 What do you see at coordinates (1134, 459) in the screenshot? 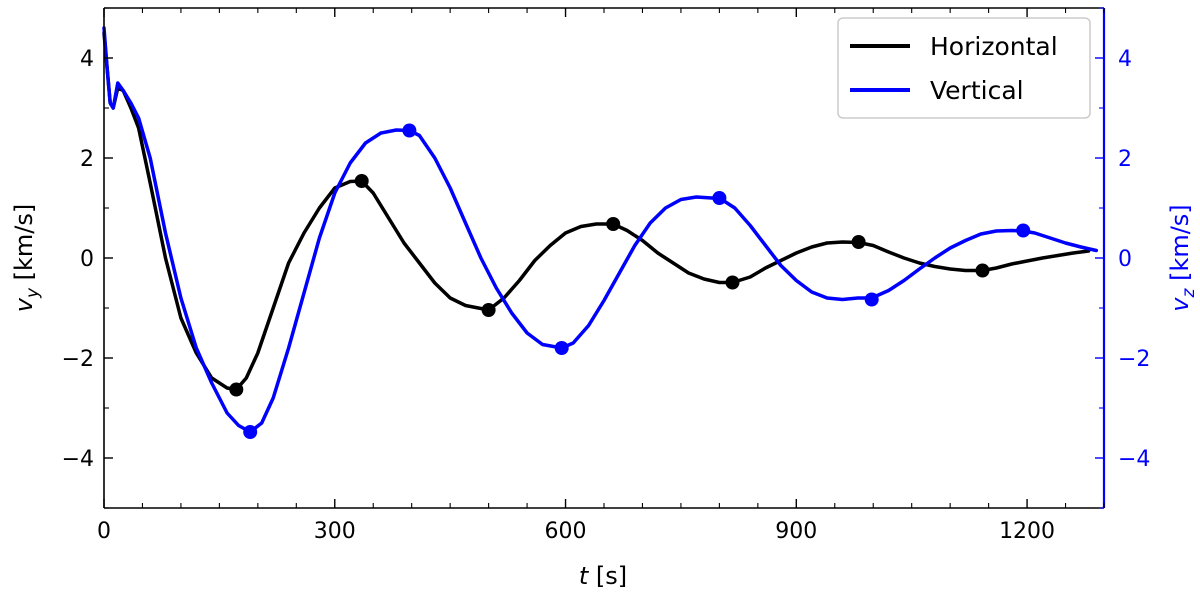
I see `y-tick-label-right: −4` at bounding box center [1134, 459].